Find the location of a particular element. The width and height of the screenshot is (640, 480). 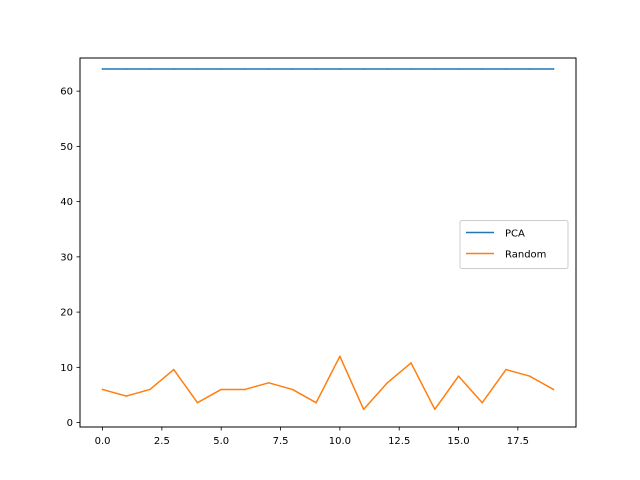

legend-item-pca: PCA is located at coordinates (495, 234).